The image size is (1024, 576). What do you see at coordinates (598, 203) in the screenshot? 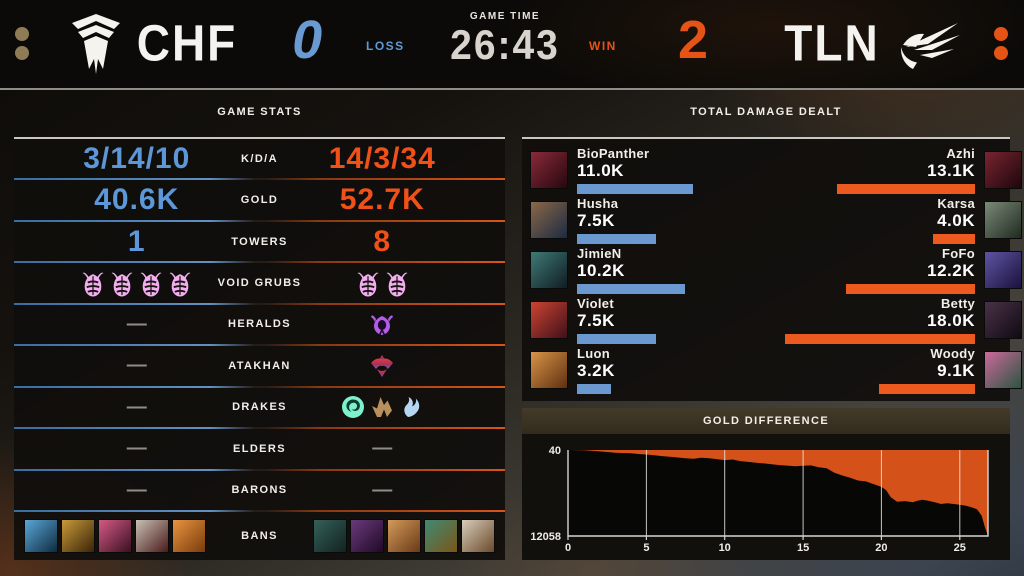
I see `player-name: Husha` at bounding box center [598, 203].